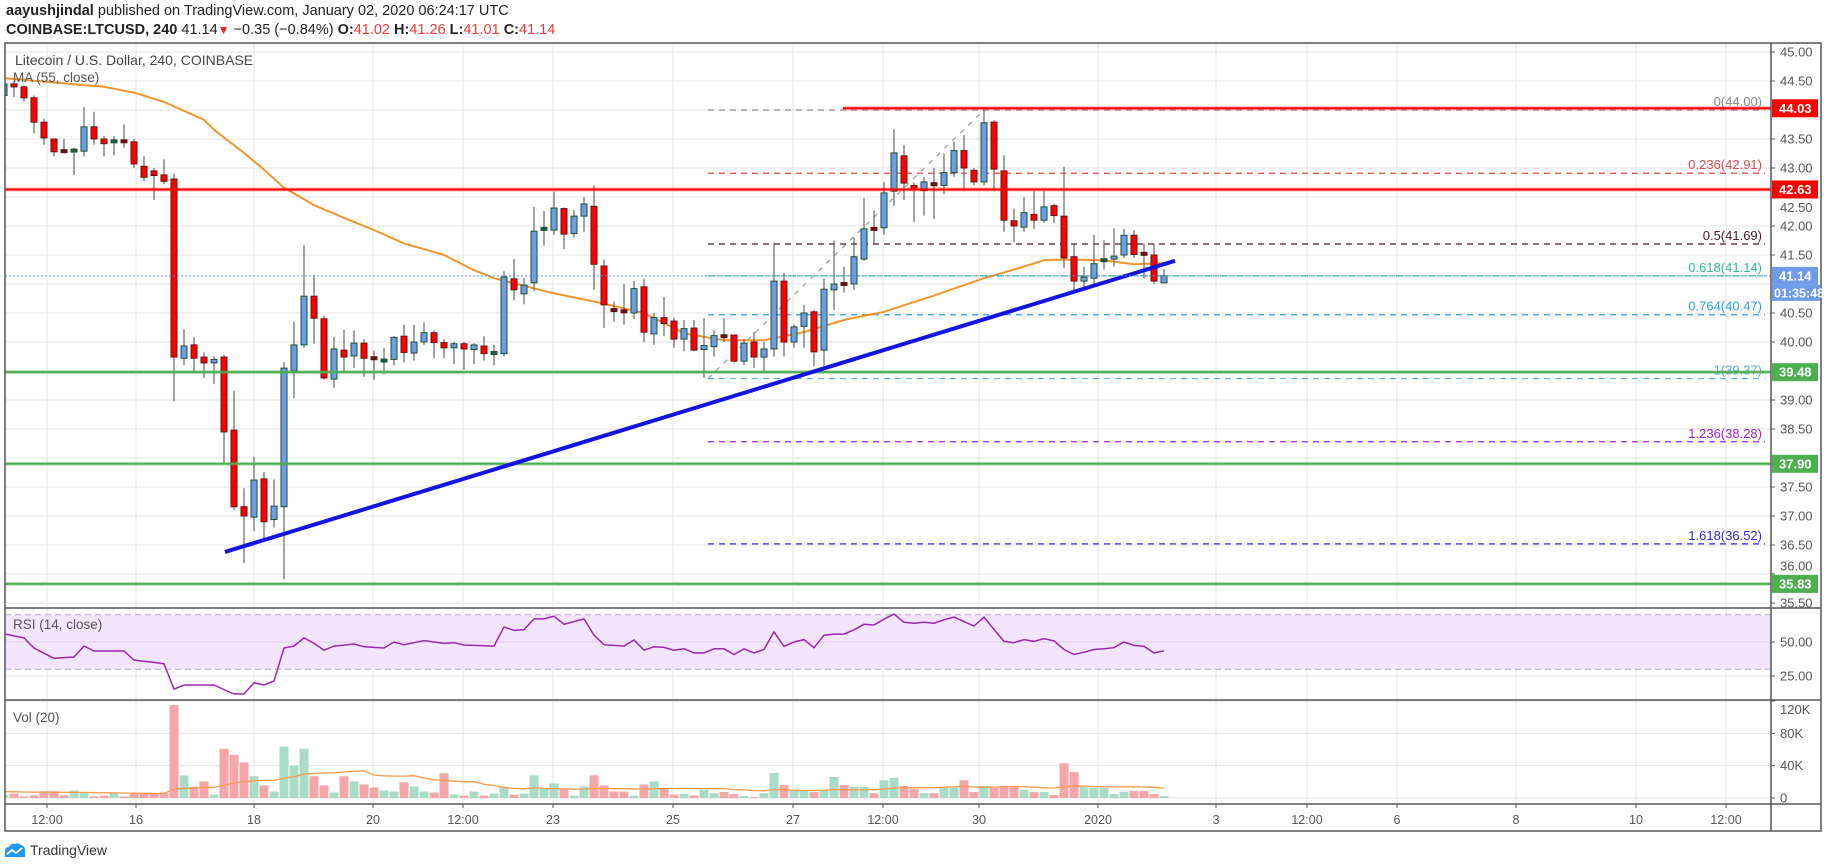 This screenshot has height=868, width=1828. What do you see at coordinates (1796, 52) in the screenshot?
I see `price-axis-label: 45.00` at bounding box center [1796, 52].